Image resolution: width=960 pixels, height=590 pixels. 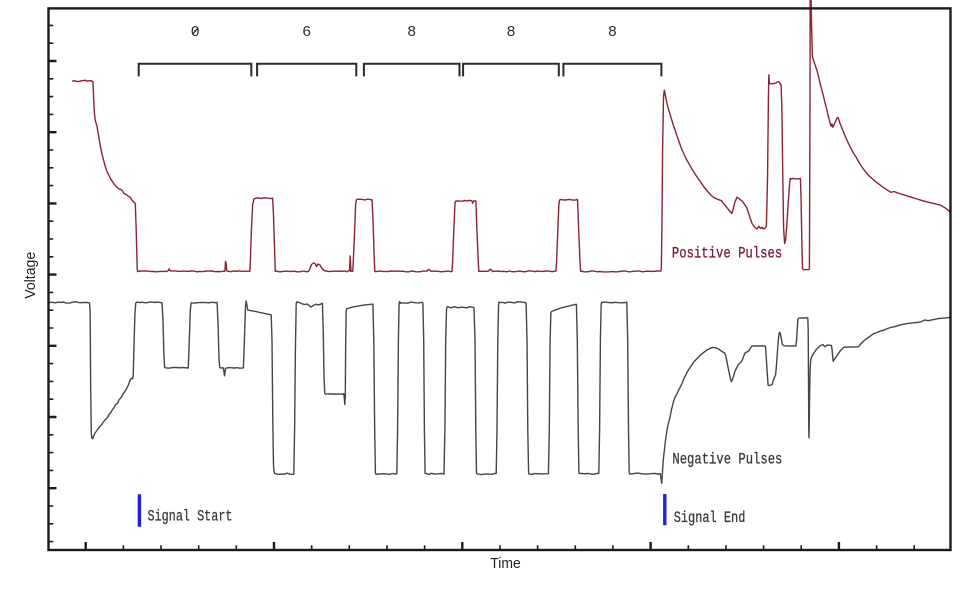 What do you see at coordinates (306, 32) in the screenshot?
I see `svg-text: 6` at bounding box center [306, 32].